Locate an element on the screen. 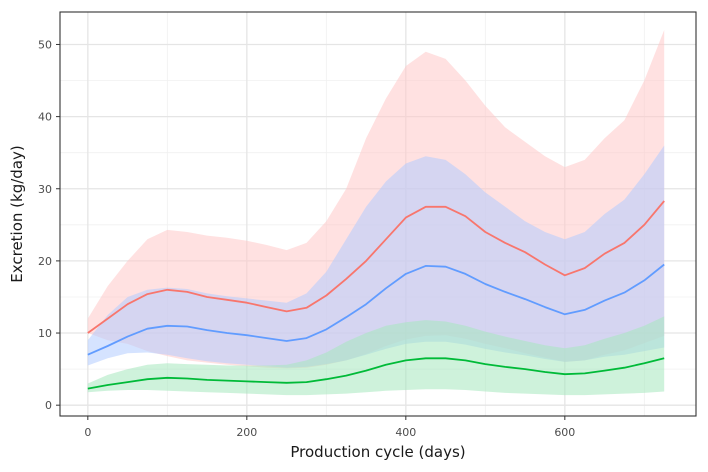 The image size is (708, 472). x-tick-label: 400 is located at coordinates (405, 432).